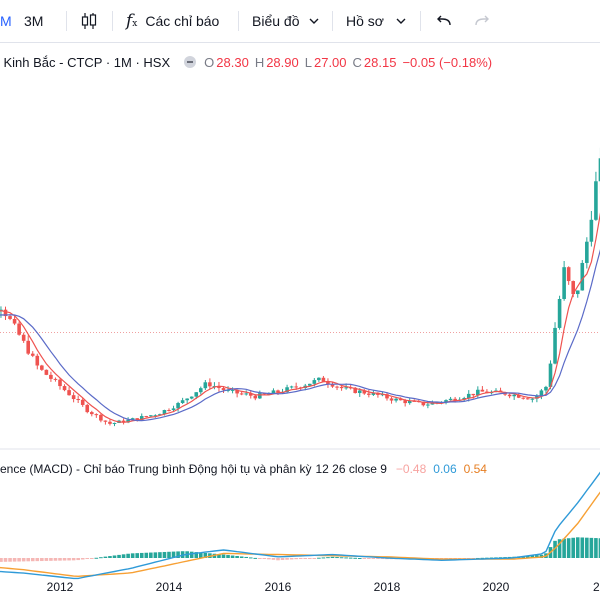 The image size is (600, 600). I want to click on undo-icon, so click(444, 21).